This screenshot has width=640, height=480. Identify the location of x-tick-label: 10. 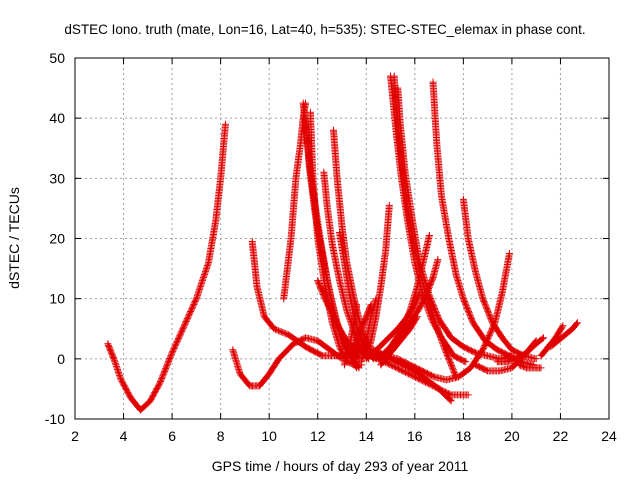
(269, 436).